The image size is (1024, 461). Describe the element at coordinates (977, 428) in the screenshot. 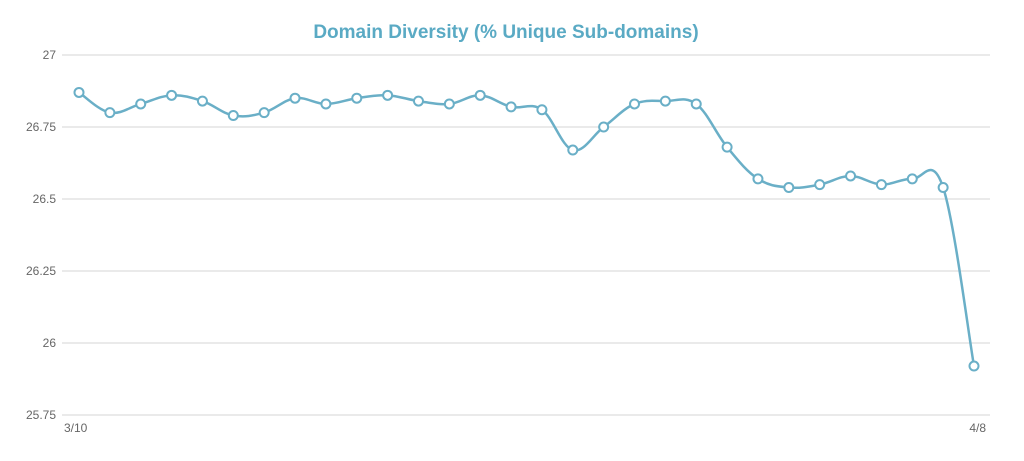

I see `x-tick-label: 4/8` at that location.